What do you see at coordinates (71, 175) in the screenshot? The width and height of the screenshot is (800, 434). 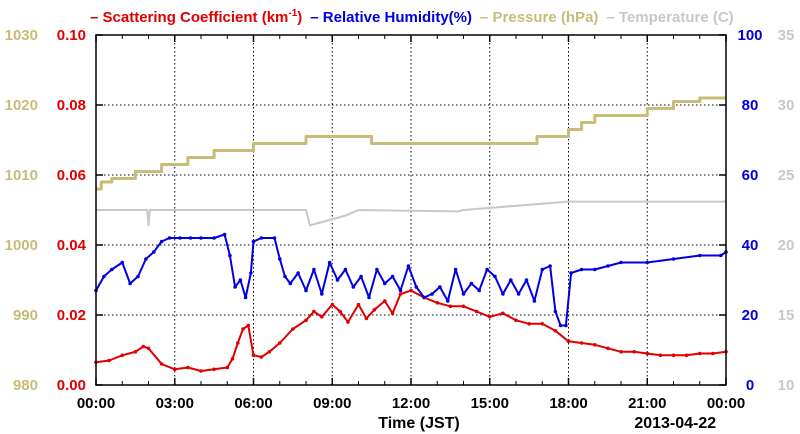 I see `scattering-y-tick-label: 0.06` at bounding box center [71, 175].